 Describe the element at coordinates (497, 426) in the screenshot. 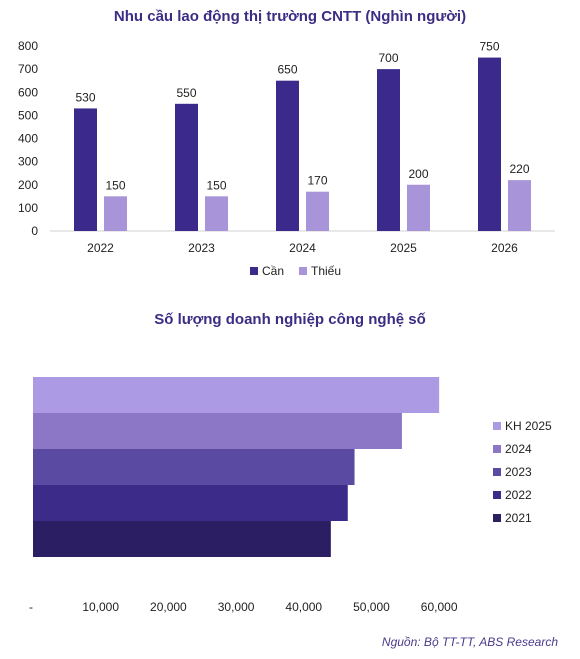

I see `legend-swatch-KH-2025` at that location.